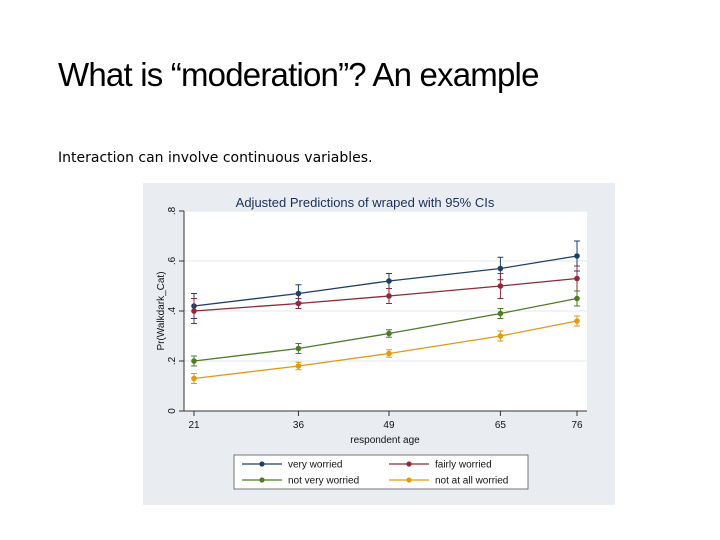  What do you see at coordinates (298, 74) in the screenshot?
I see `slide-title: What is “moderation”? An example` at bounding box center [298, 74].